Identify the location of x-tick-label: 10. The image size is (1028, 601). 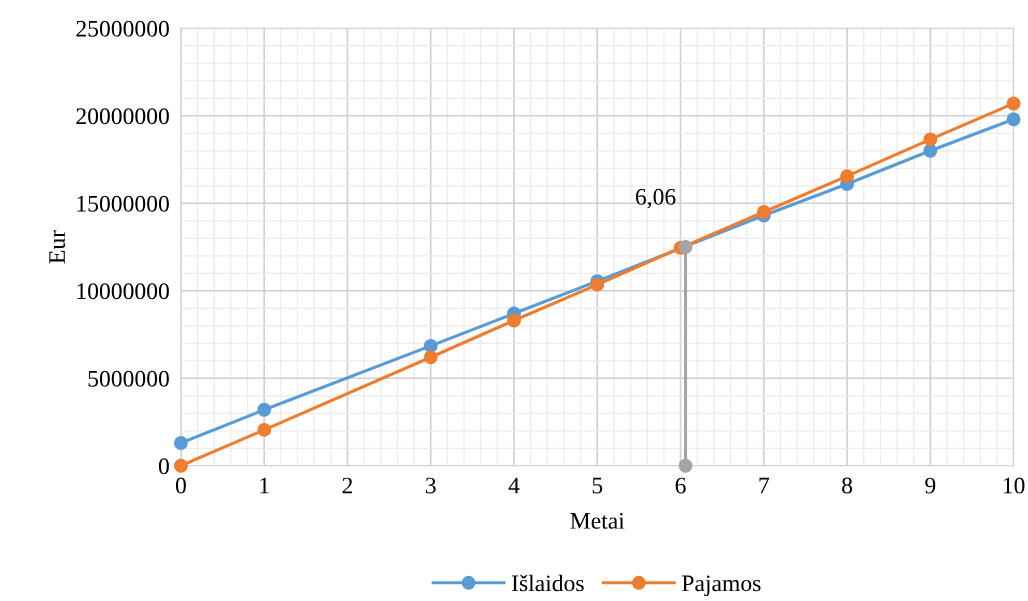
(1014, 485).